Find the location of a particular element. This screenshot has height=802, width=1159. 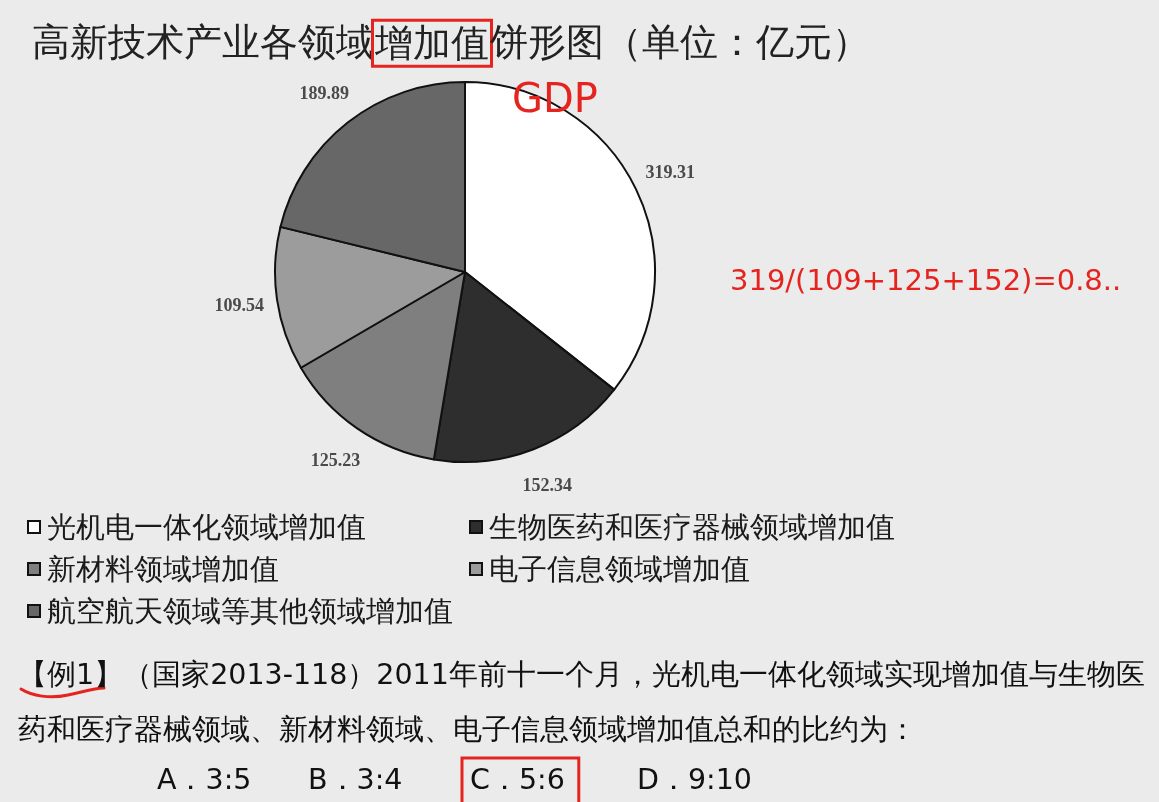

text: D．9:10 is located at coordinates (694, 779).